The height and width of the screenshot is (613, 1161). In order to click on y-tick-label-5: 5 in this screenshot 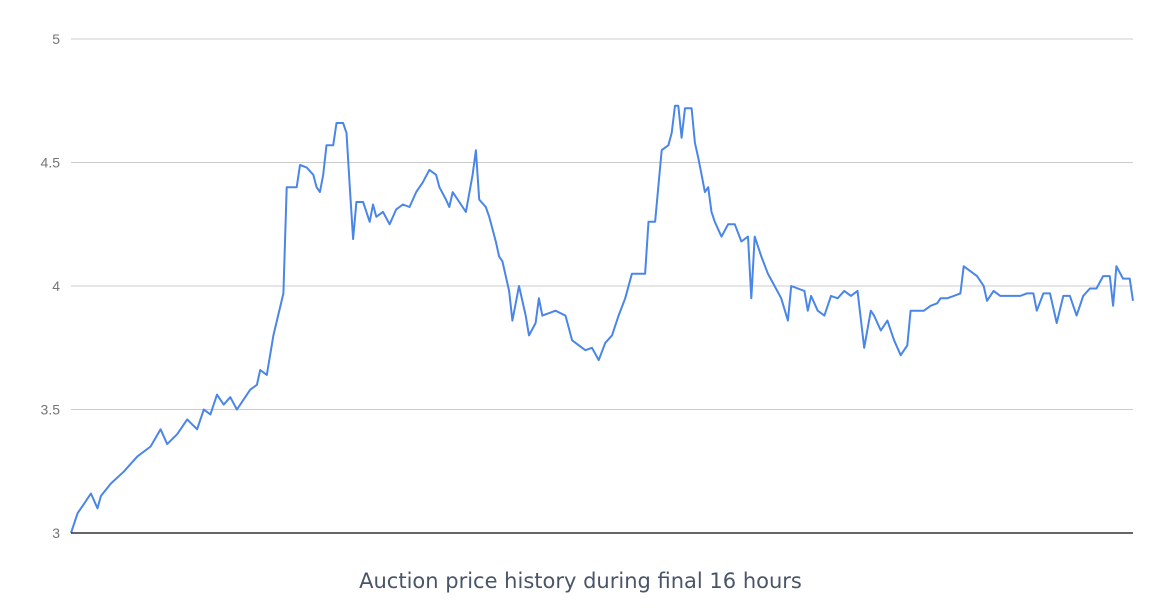, I will do `click(56, 39)`.